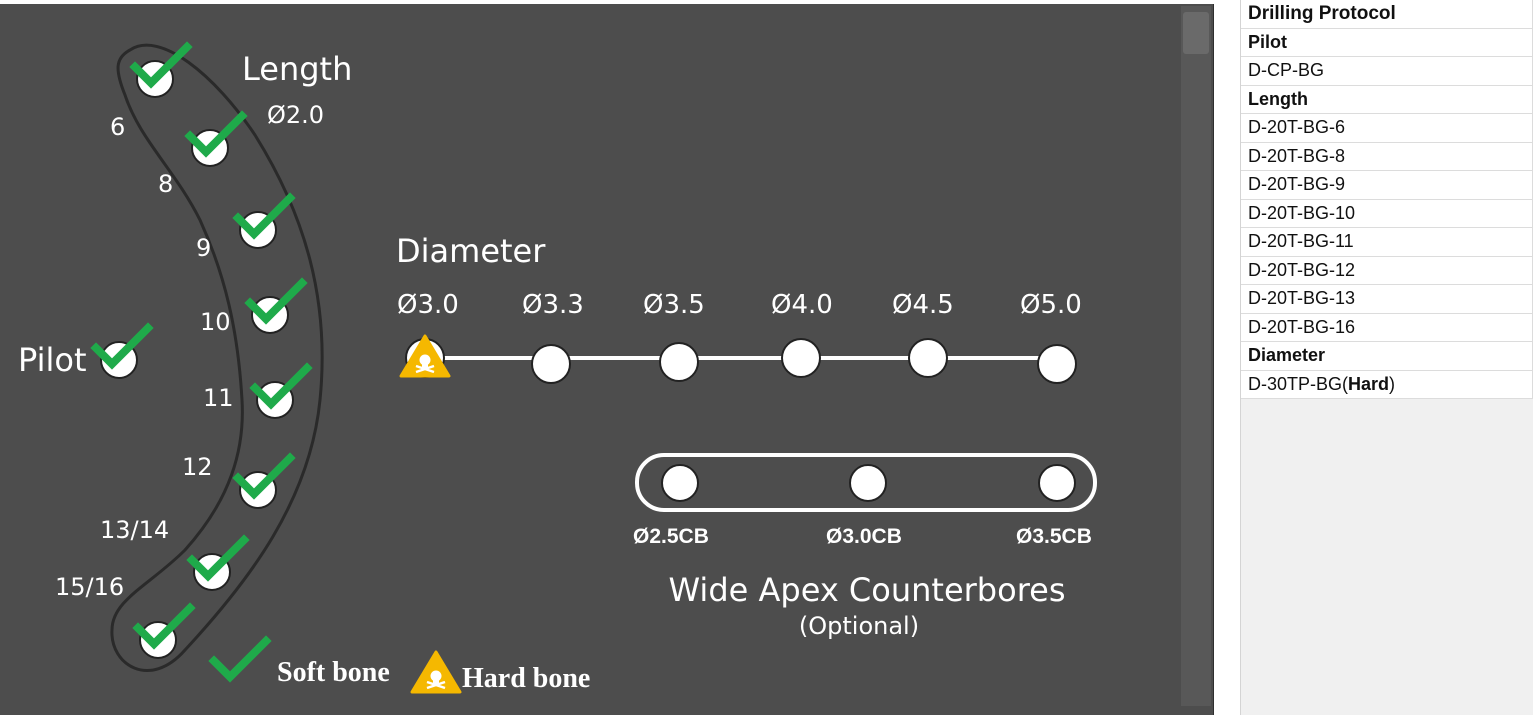 This screenshot has width=1533, height=715. I want to click on counterbore-track, so click(866, 482).